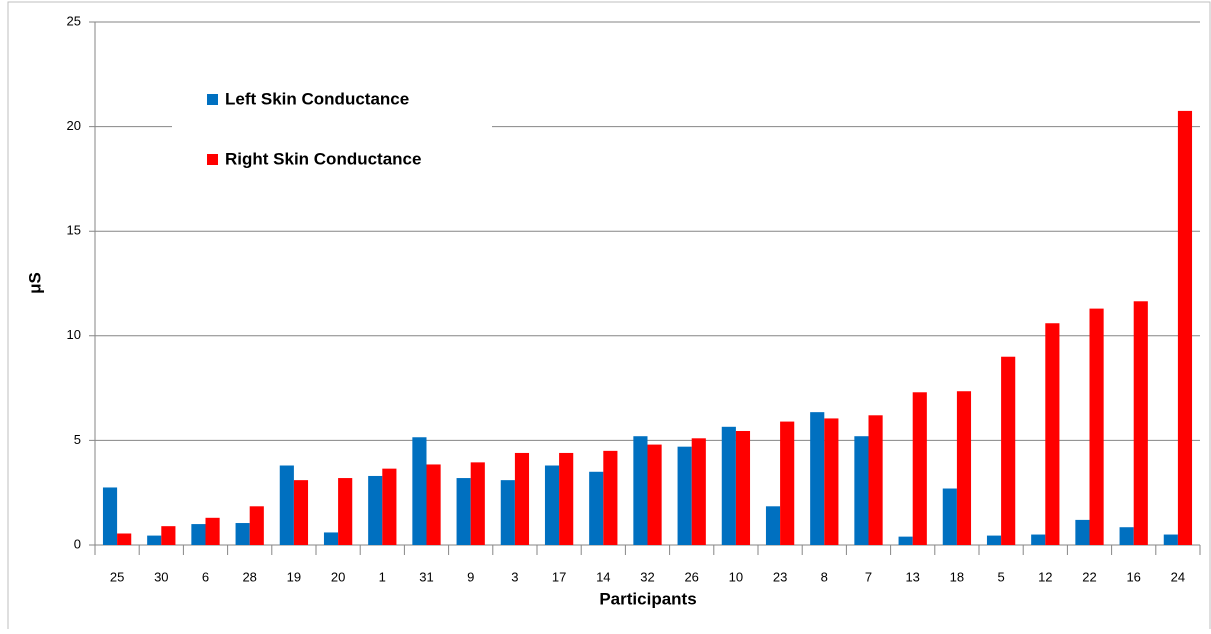 This screenshot has width=1211, height=634. Describe the element at coordinates (77, 439) in the screenshot. I see `y-tick-label: 5` at that location.